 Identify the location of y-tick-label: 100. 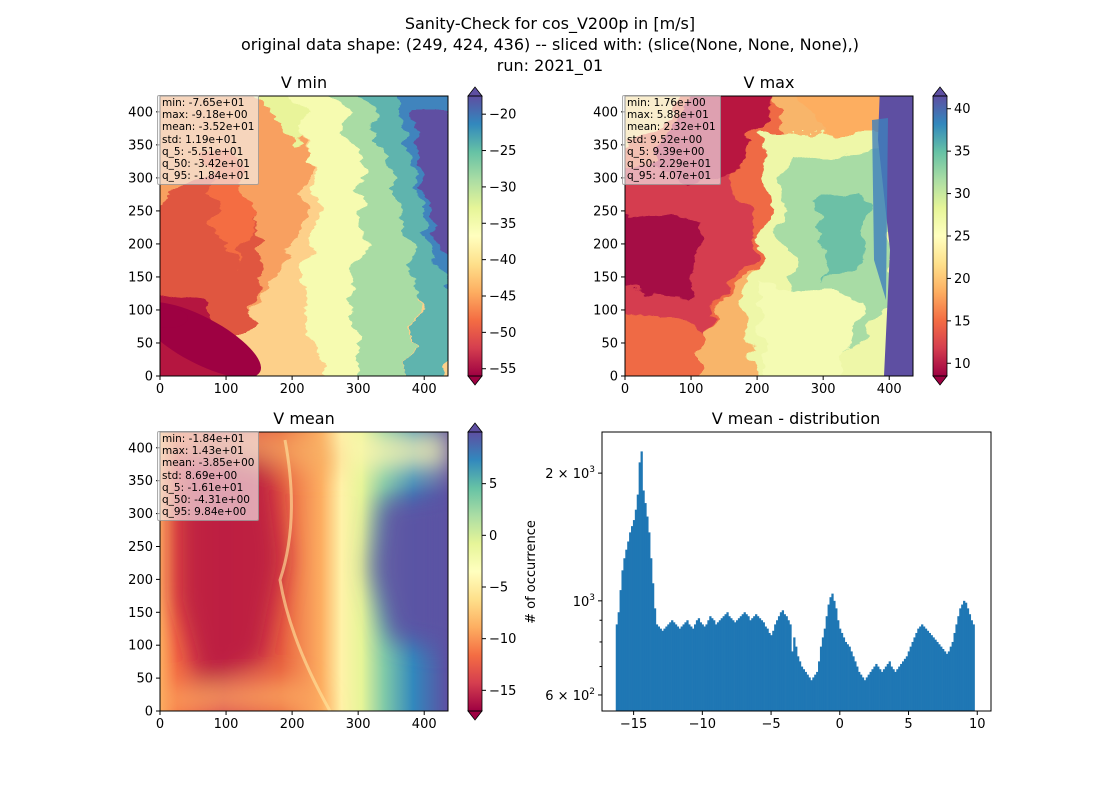
(140, 646).